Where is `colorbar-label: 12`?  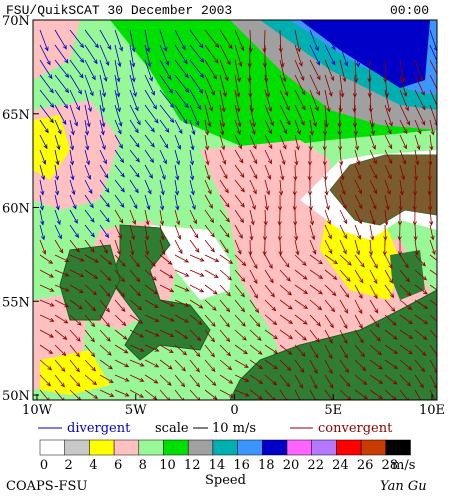 colorbar-label: 12 is located at coordinates (192, 465).